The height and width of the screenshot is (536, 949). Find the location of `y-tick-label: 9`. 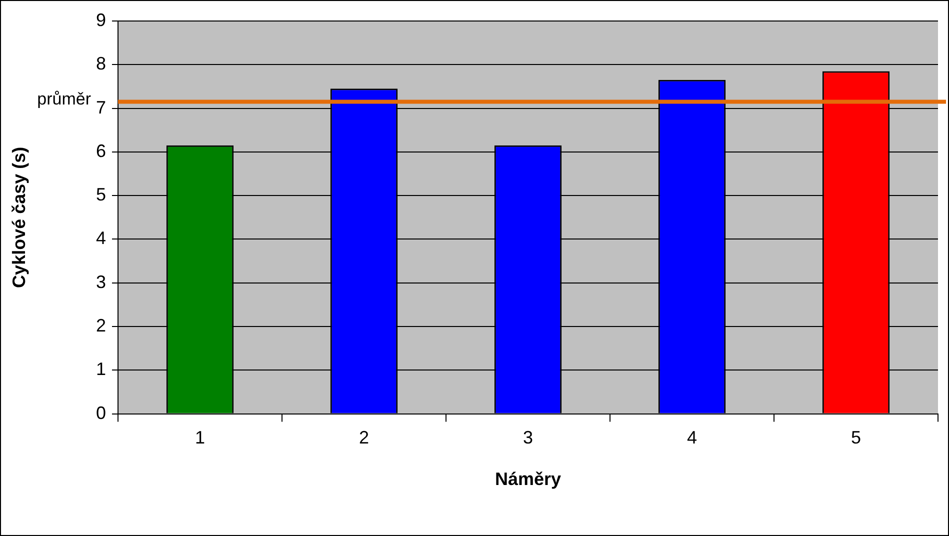

y-tick-label: 9 is located at coordinates (101, 20).